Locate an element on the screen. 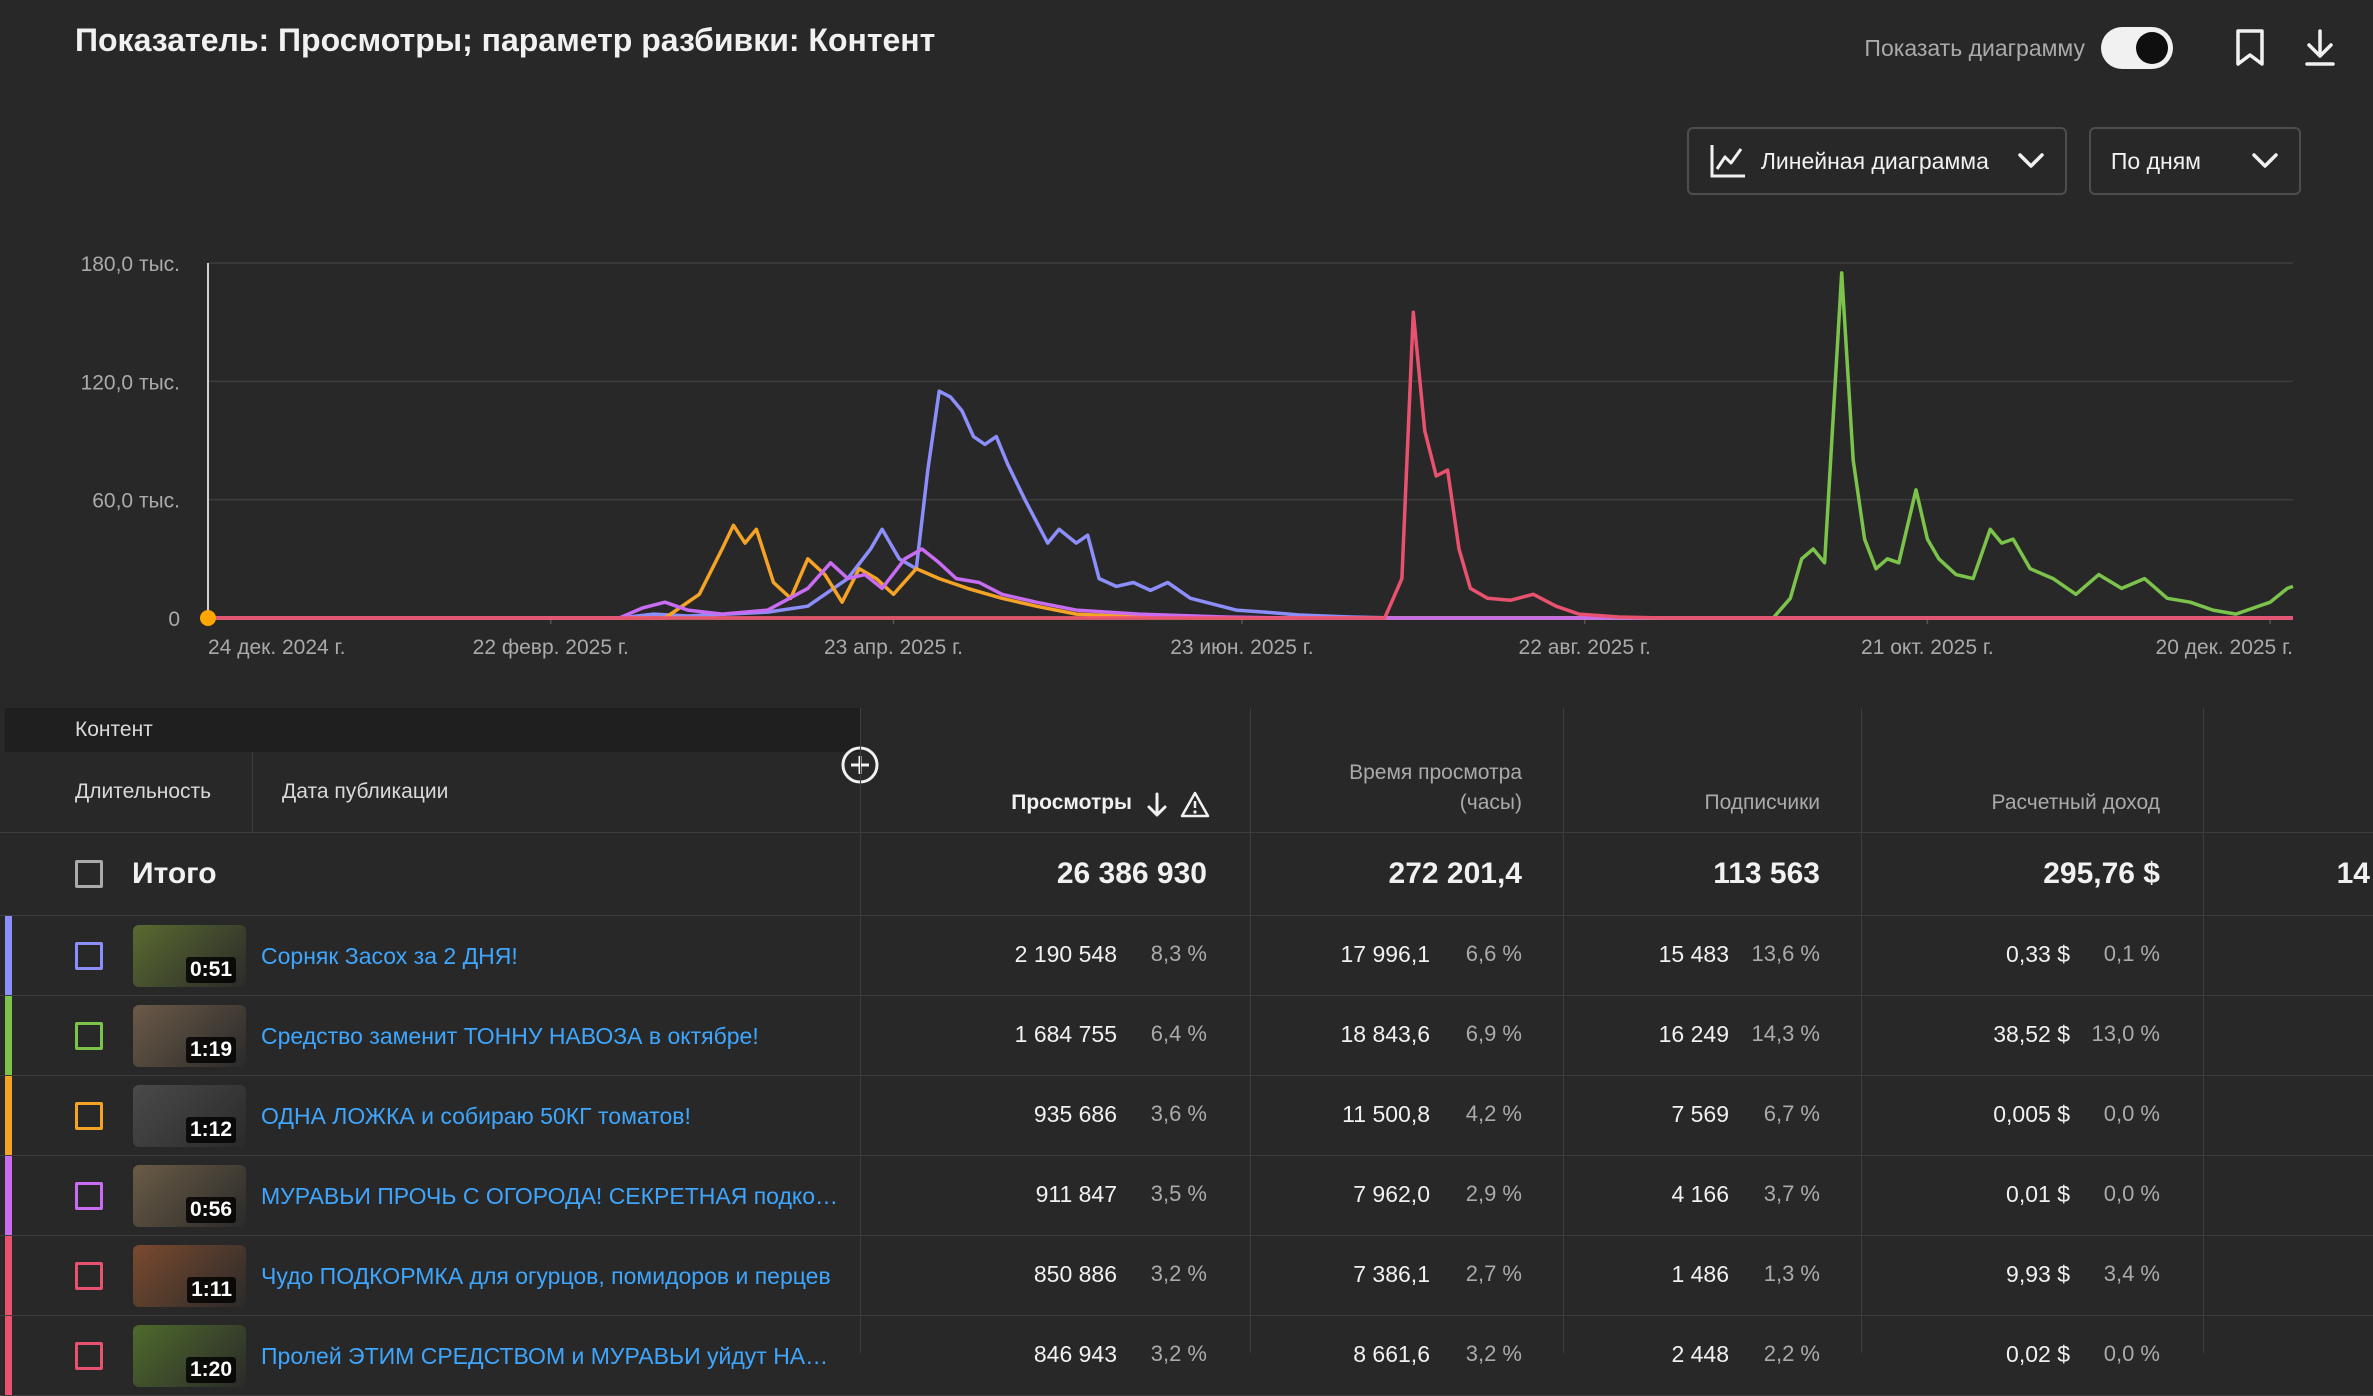 This screenshot has width=2373, height=1396. watch-time-column-header: Время просмотра (часы) is located at coordinates (1391, 770).